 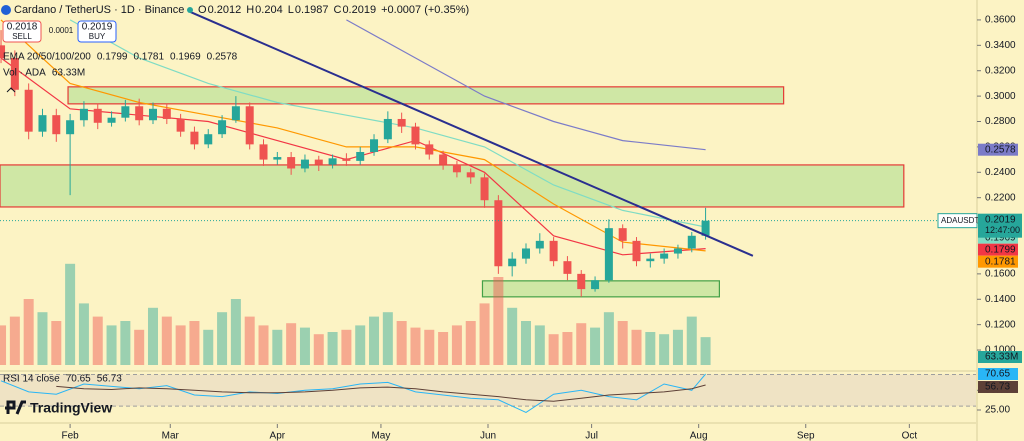 I want to click on x-tick-label: Sep, so click(x=806, y=436).